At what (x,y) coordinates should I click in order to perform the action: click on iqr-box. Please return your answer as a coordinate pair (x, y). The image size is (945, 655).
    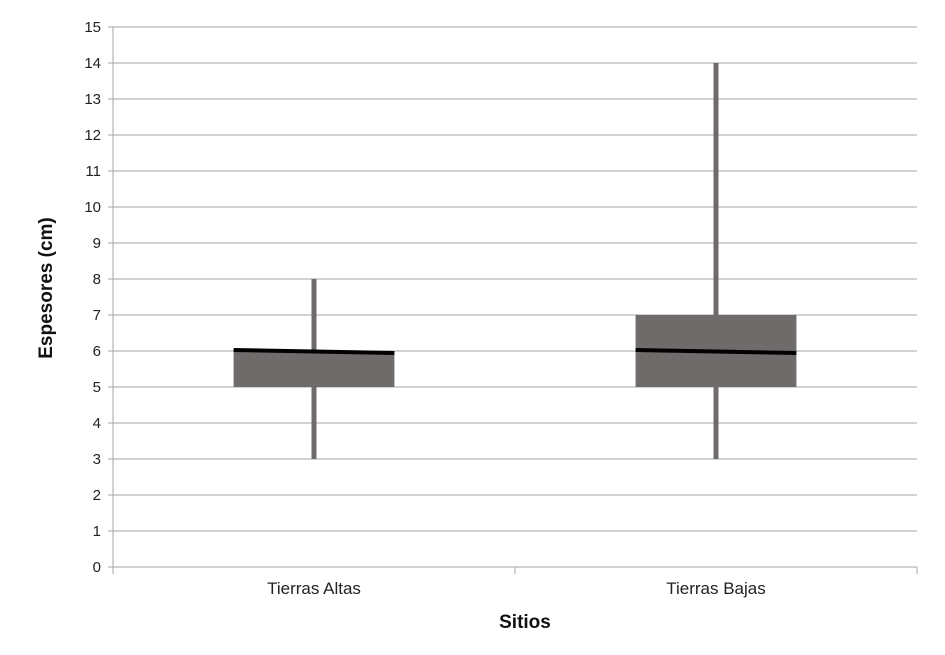
    Looking at the image, I should click on (314, 369).